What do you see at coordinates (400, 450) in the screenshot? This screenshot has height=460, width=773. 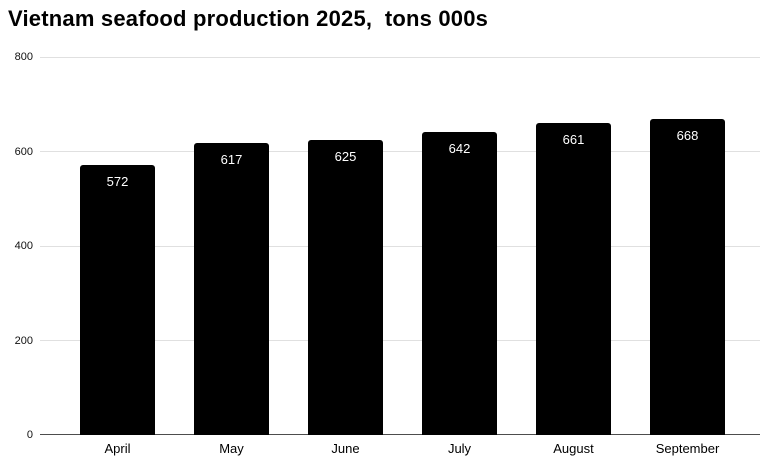 I see `x-axis: April May June July August September` at bounding box center [400, 450].